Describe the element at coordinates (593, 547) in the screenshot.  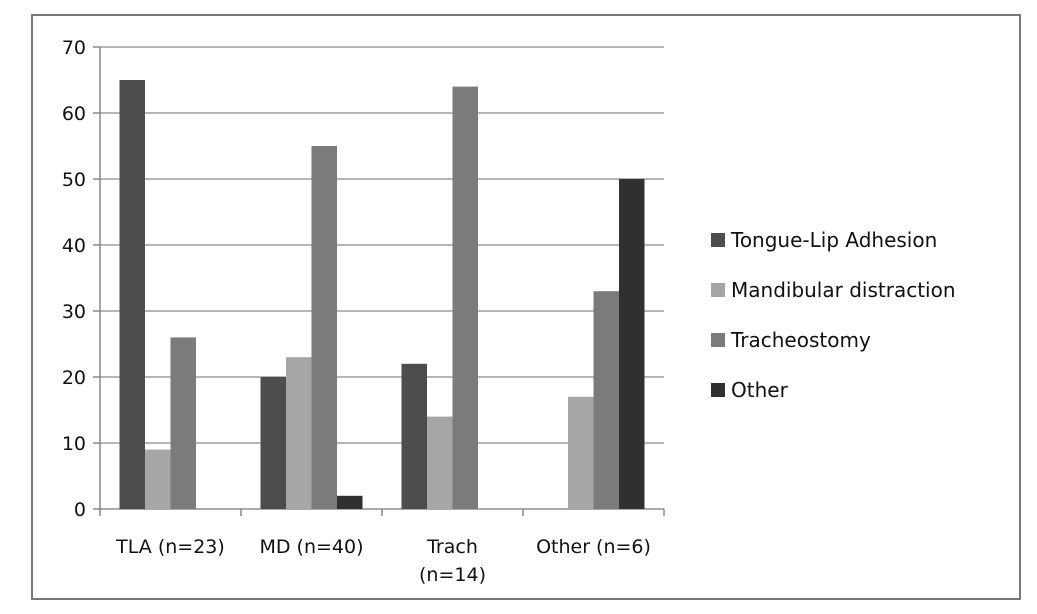
I see `x-category-label: Other (n=6)` at that location.